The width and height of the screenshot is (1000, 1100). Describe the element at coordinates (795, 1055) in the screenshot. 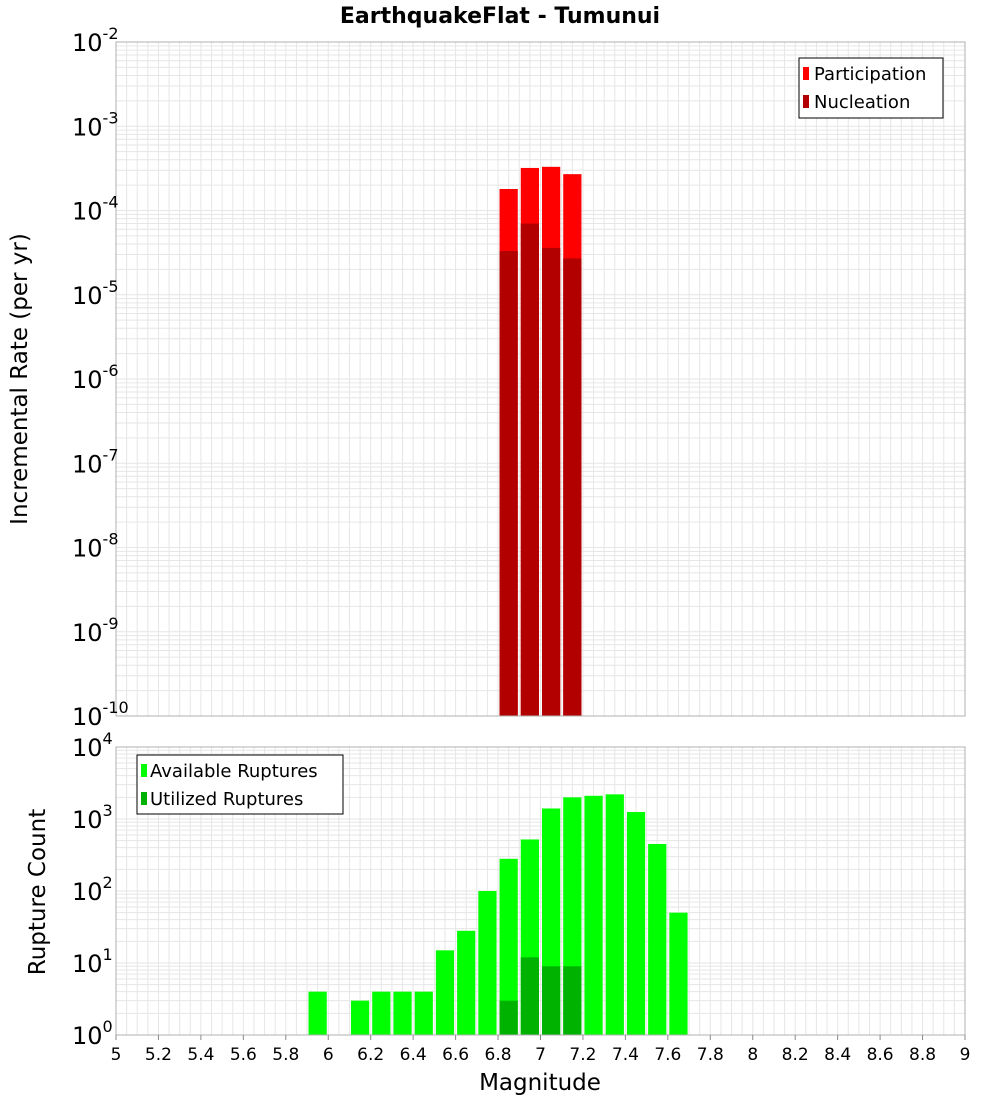

I see `x-tick-label: 8.2` at that location.